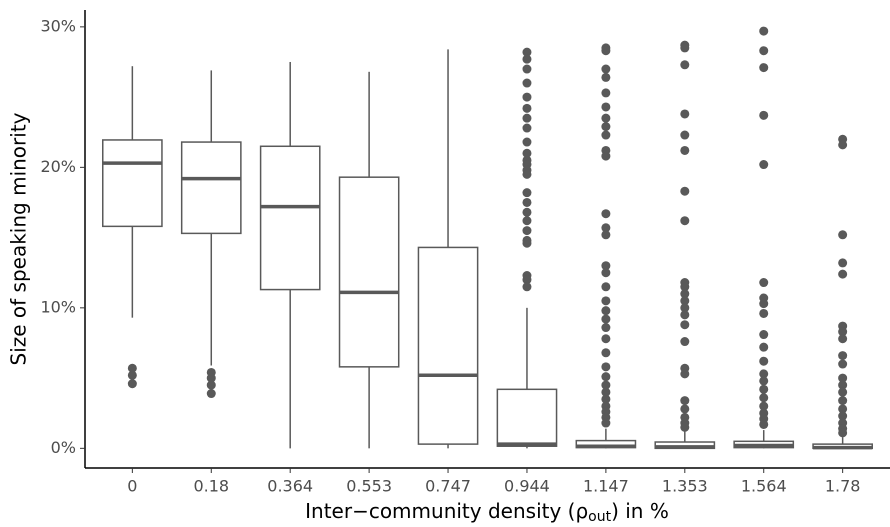 This screenshot has width=890, height=527. Describe the element at coordinates (58, 306) in the screenshot. I see `y-tick-label: 10%` at that location.